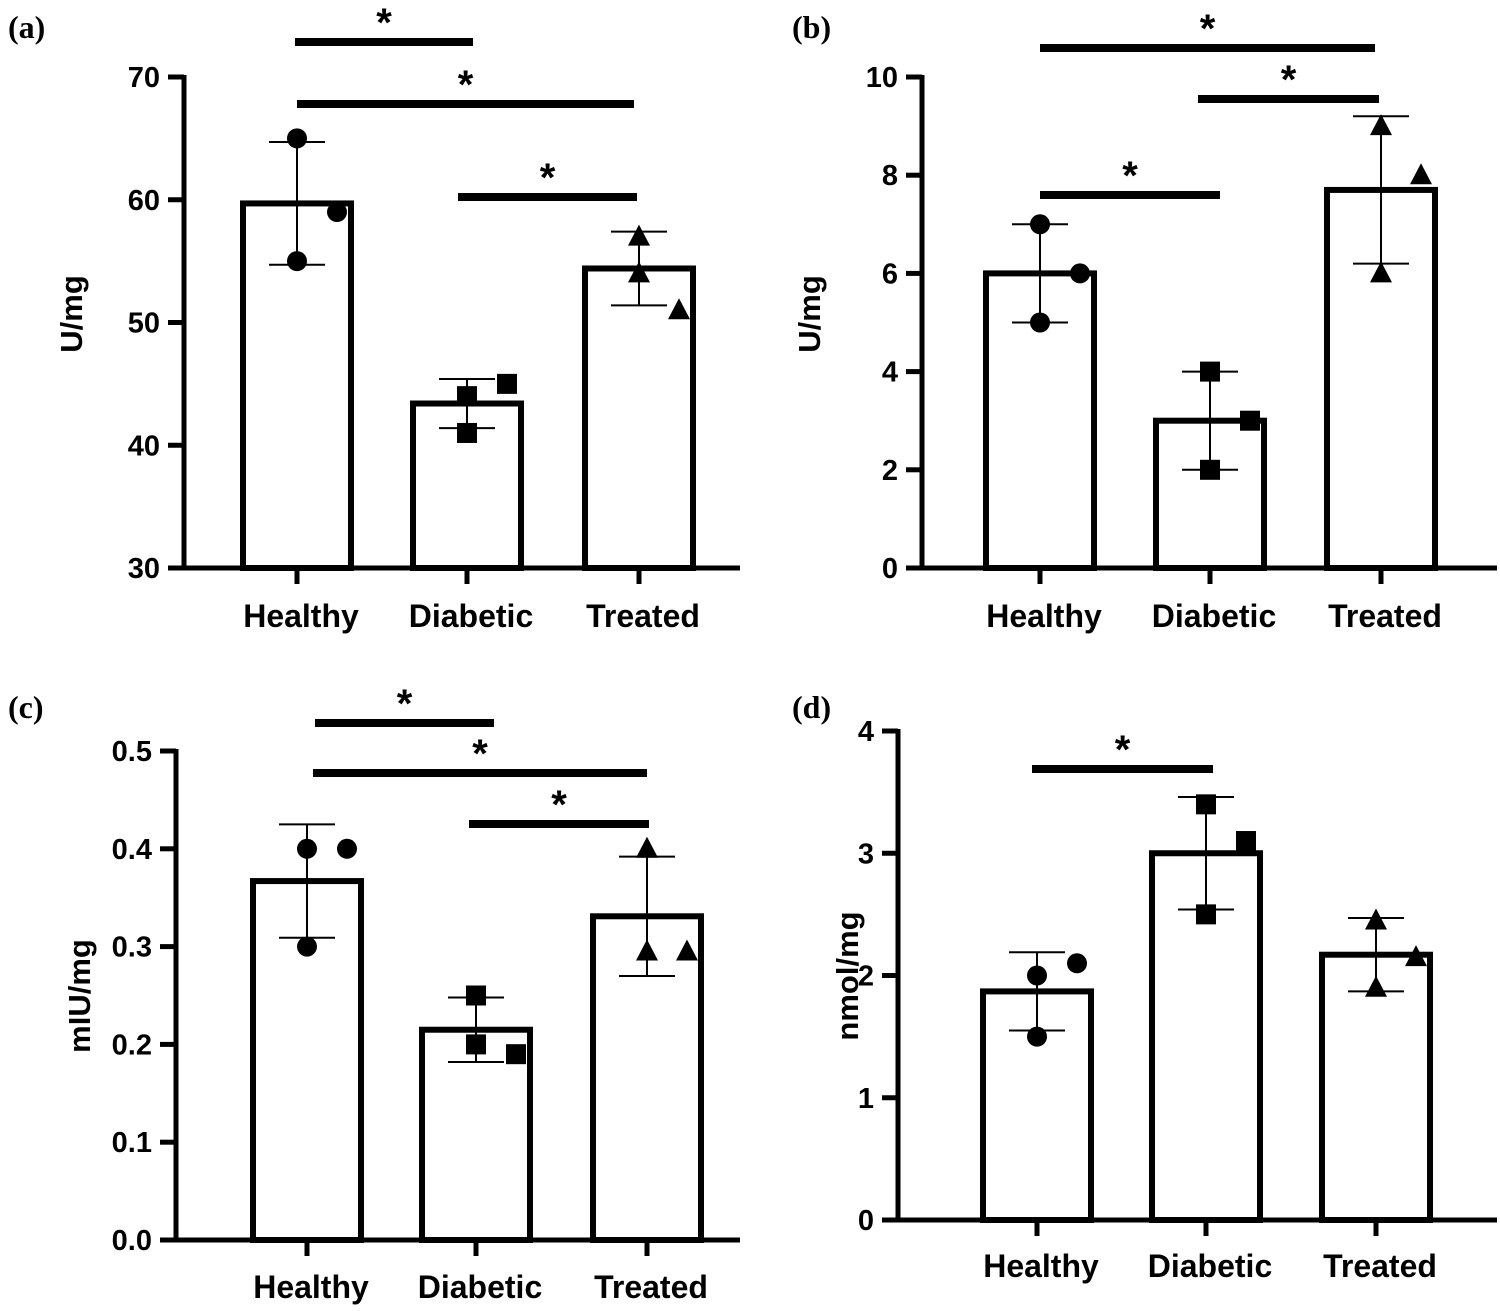 The image size is (1500, 1311). I want to click on y-tick-label: 0.1, so click(132, 1143).